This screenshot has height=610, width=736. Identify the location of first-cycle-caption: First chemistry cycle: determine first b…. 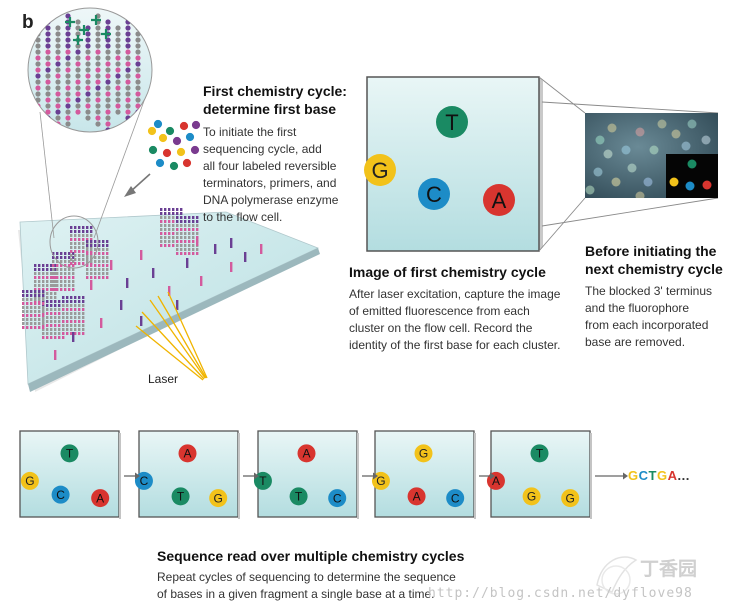
(283, 154).